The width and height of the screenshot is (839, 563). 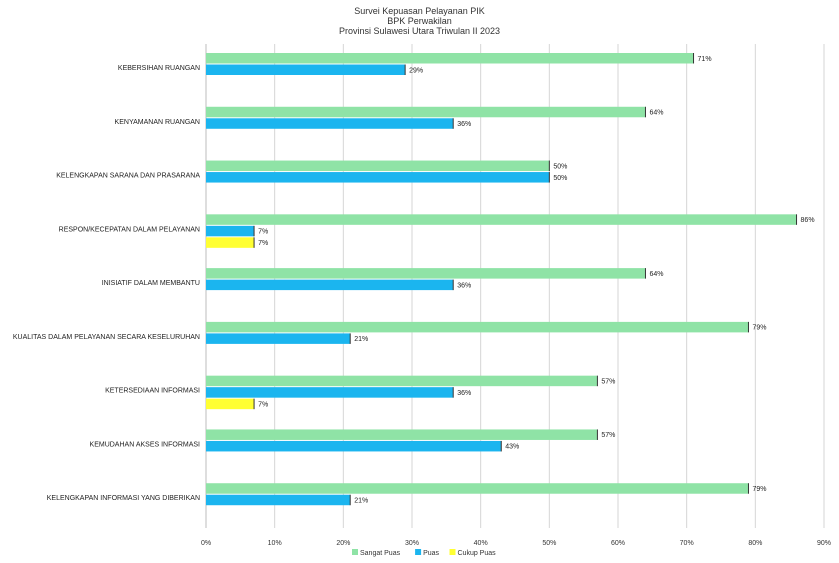 I want to click on category-label: KEMUDAHAN AKSES INFORMASI, so click(x=145, y=444).